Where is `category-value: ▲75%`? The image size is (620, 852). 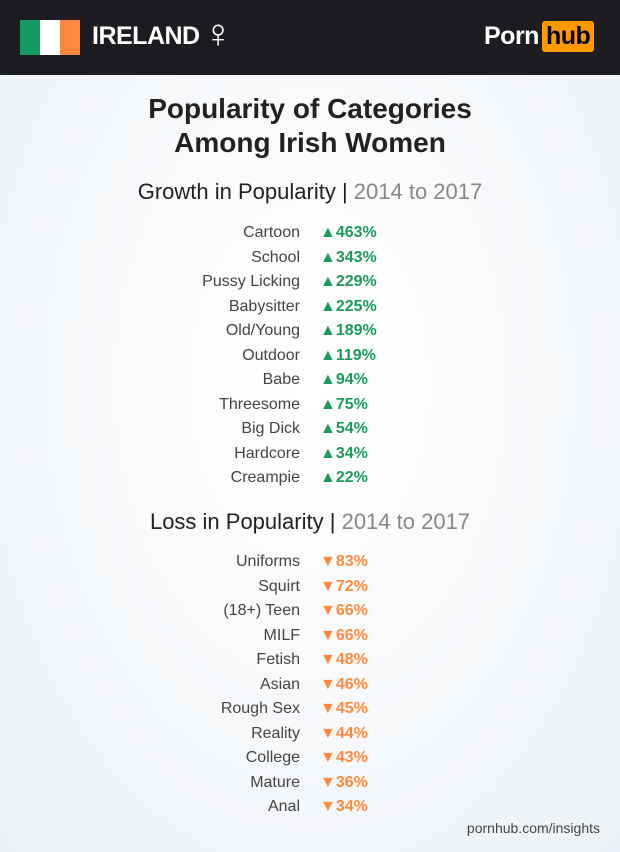 category-value: ▲75% is located at coordinates (344, 404).